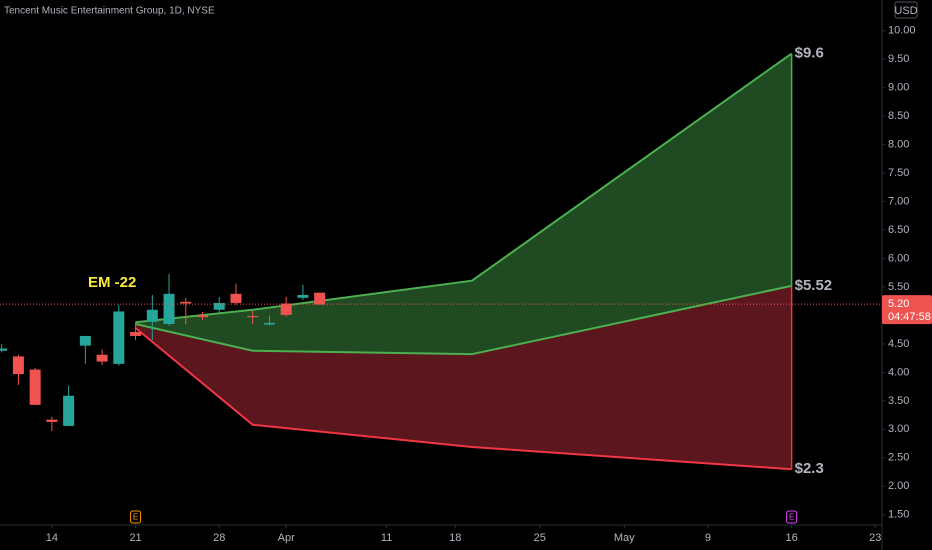 Image resolution: width=932 pixels, height=550 pixels. Describe the element at coordinates (791, 538) in the screenshot. I see `x-tick-label: 16` at that location.